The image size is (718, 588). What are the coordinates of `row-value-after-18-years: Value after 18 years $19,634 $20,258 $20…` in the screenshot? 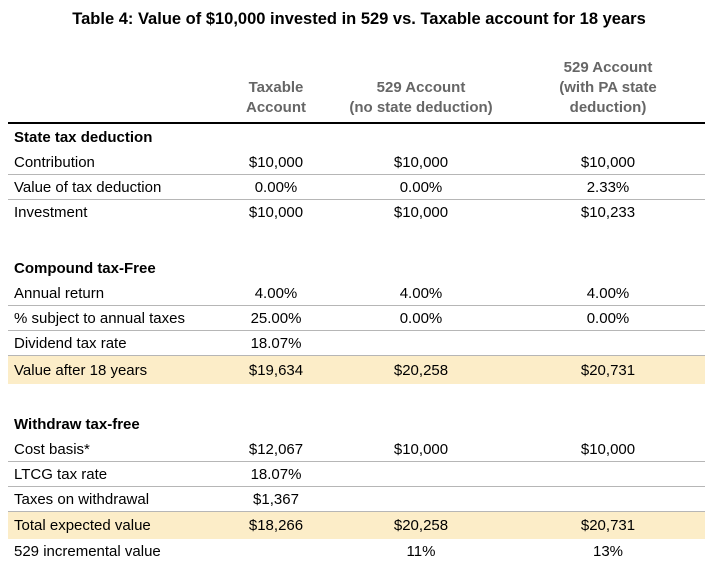 It's located at (356, 370).